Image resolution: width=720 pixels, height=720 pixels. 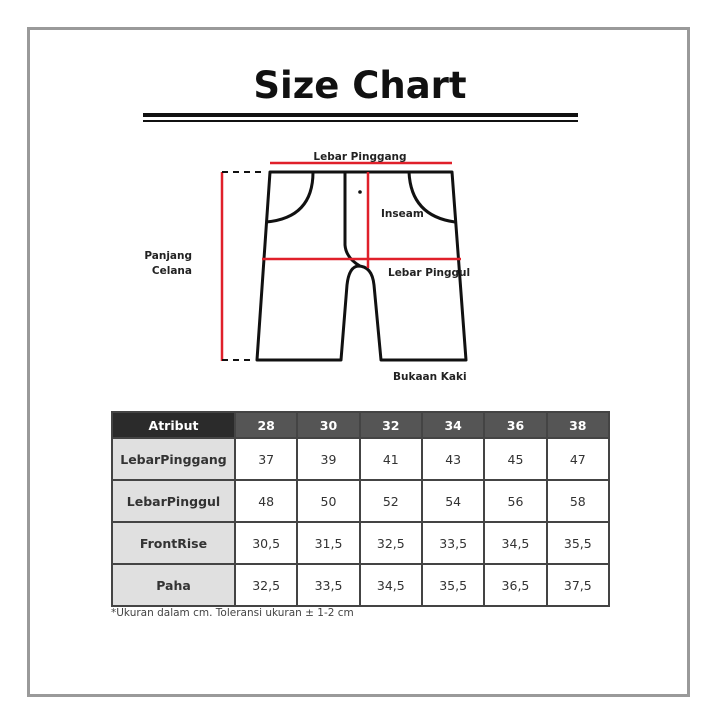 I want to click on table-row: Paha 32,5 33,5 34,5 35,5 36,5 37,5, so click(x=361, y=585).